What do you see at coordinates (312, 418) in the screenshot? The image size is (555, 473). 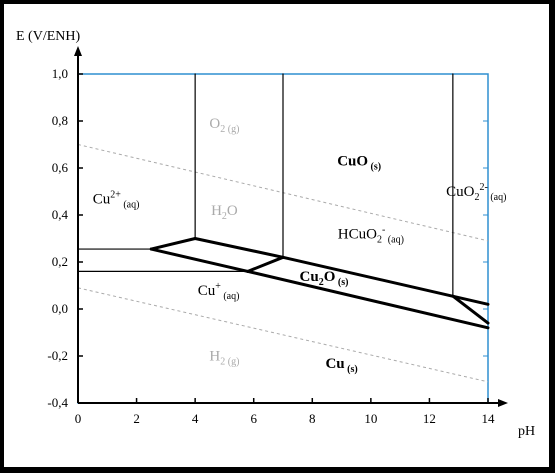 I see `x-tick-label-4: 8` at bounding box center [312, 418].